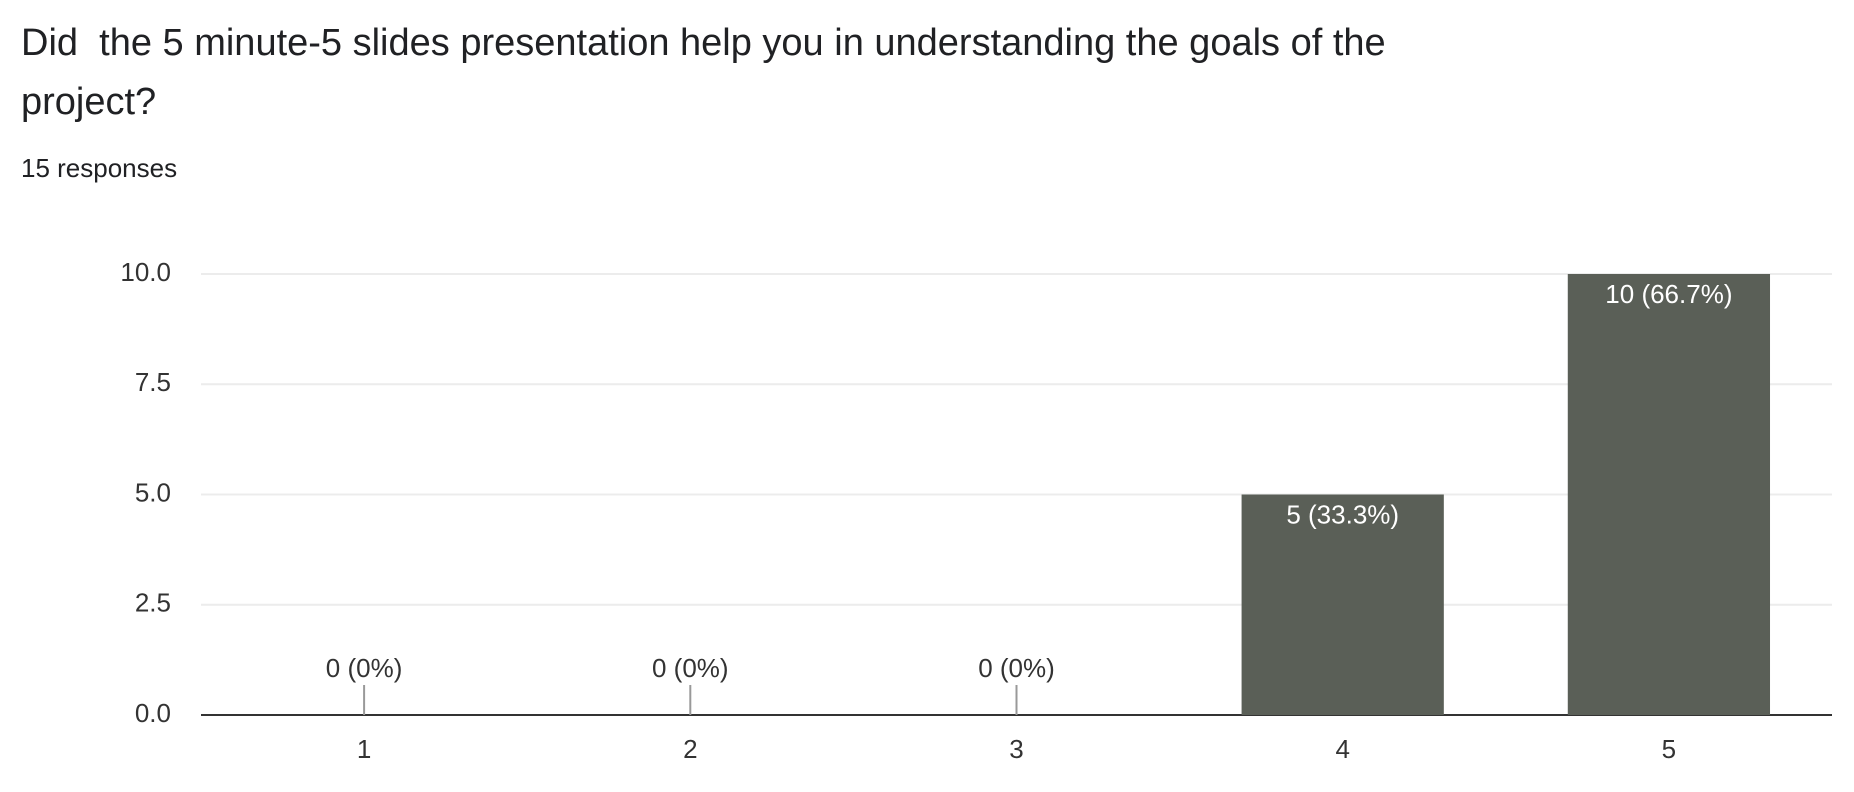  What do you see at coordinates (153, 713) in the screenshot?
I see `y-tick-label: 0.0` at bounding box center [153, 713].